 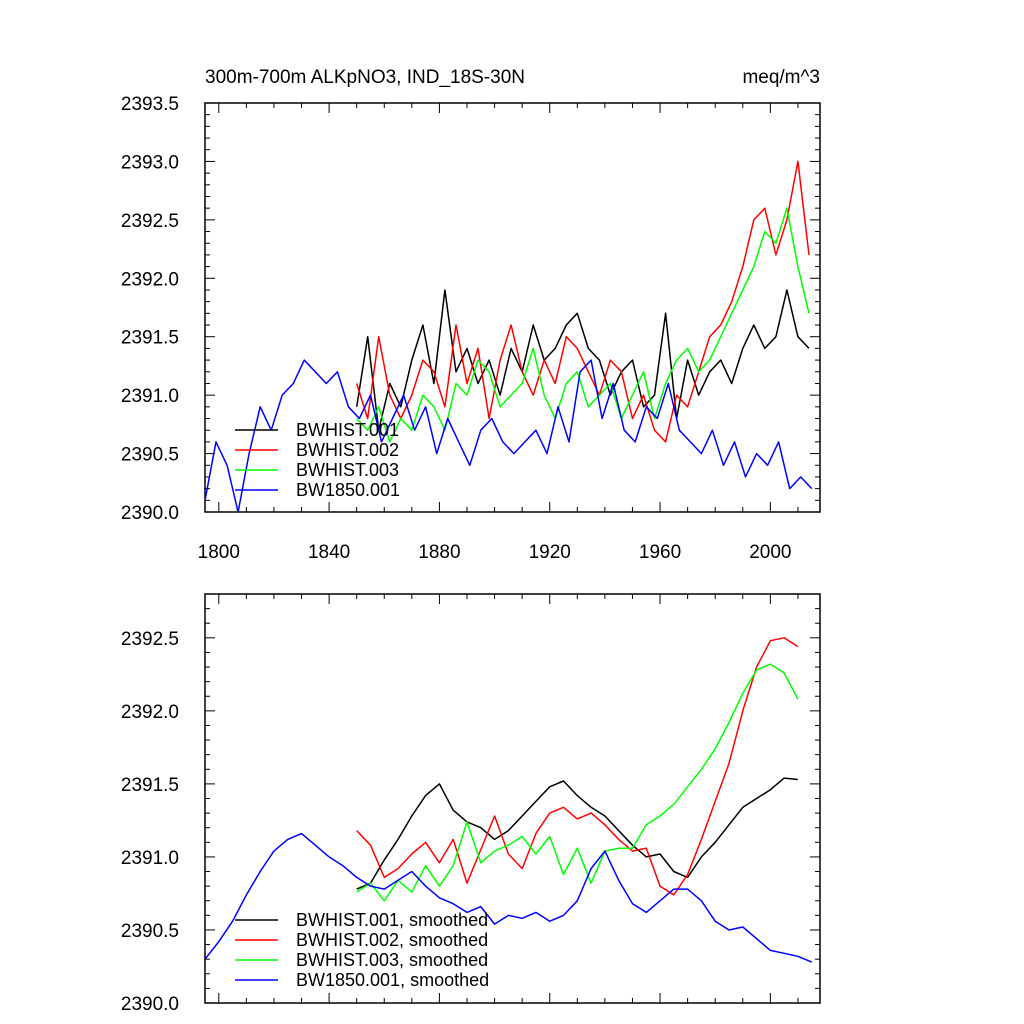 I want to click on x-tick-label: 1960, so click(x=660, y=552).